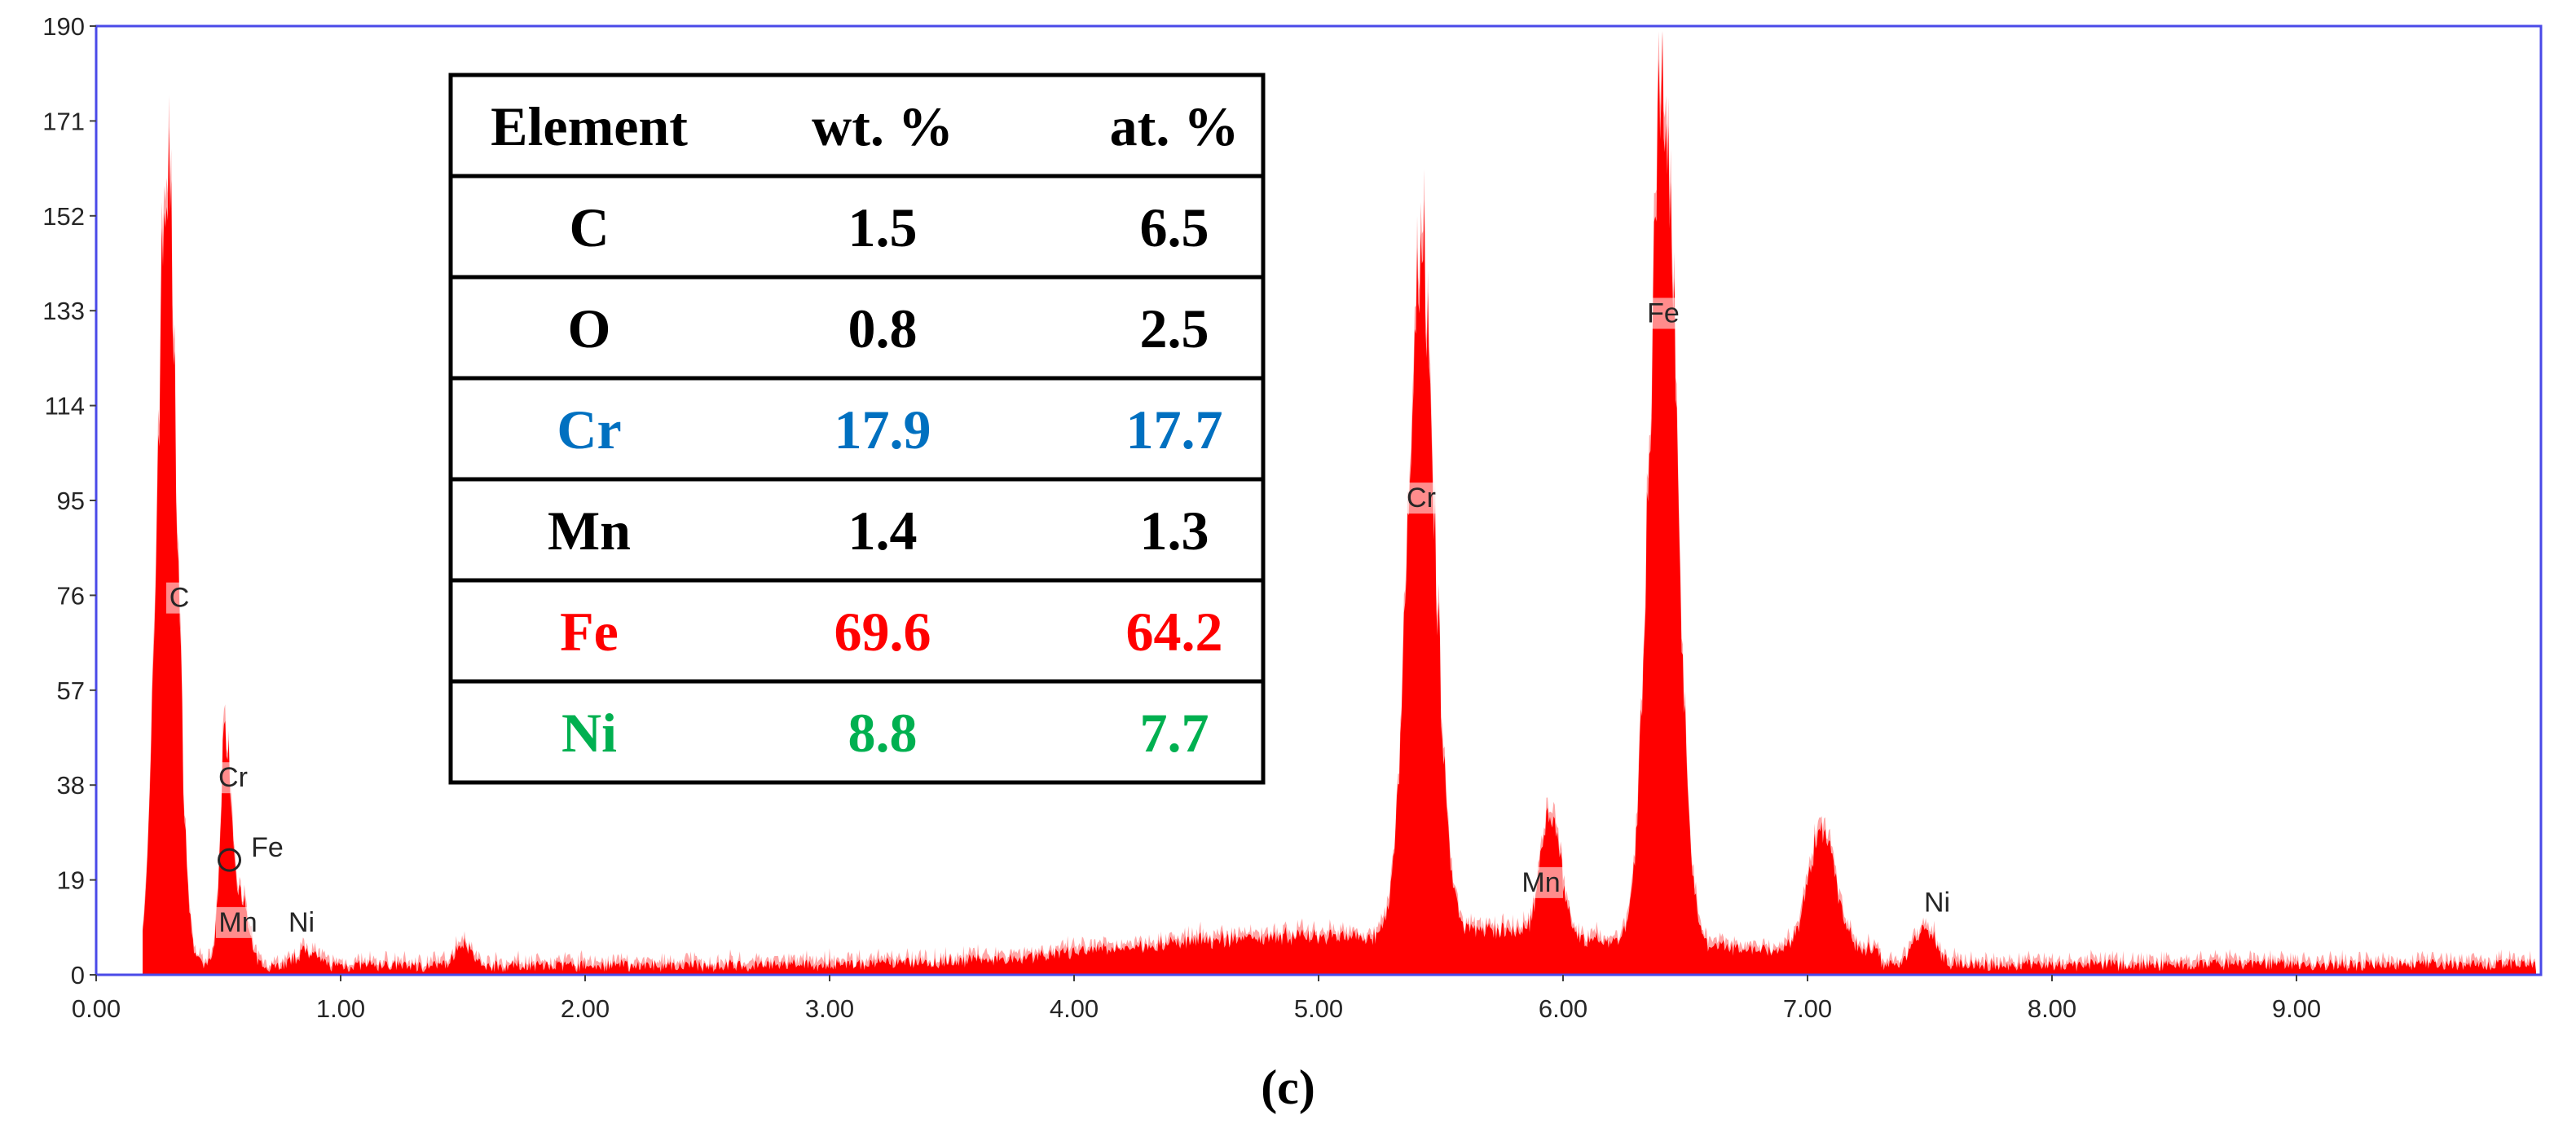  What do you see at coordinates (882, 430) in the screenshot?
I see `table-cell: 17.9` at bounding box center [882, 430].